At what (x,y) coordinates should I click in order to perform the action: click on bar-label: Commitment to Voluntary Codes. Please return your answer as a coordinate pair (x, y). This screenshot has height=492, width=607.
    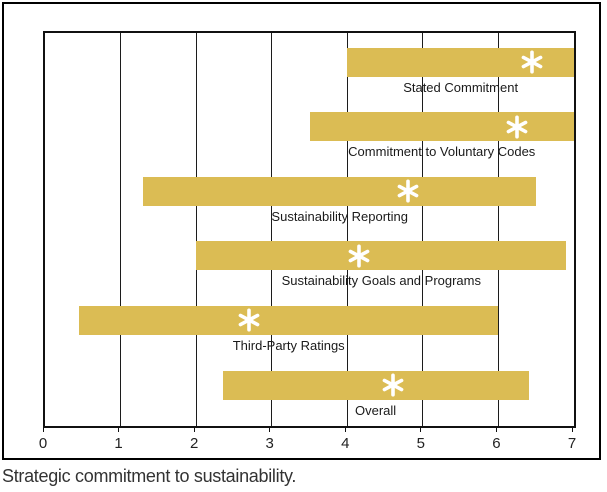
    Looking at the image, I should click on (442, 152).